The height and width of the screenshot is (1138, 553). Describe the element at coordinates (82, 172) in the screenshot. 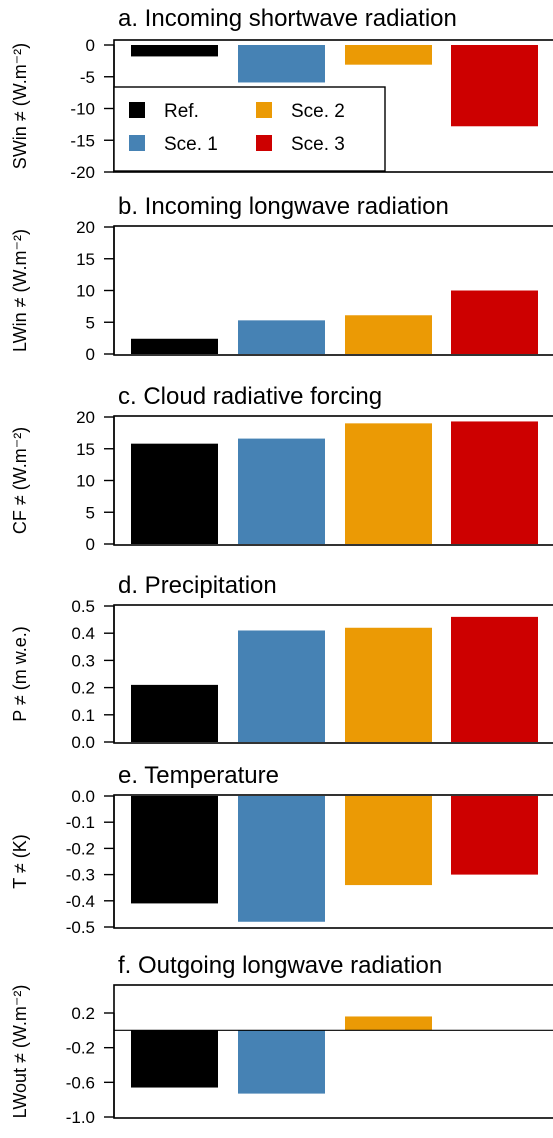

I see `y-tick-label: -20` at that location.